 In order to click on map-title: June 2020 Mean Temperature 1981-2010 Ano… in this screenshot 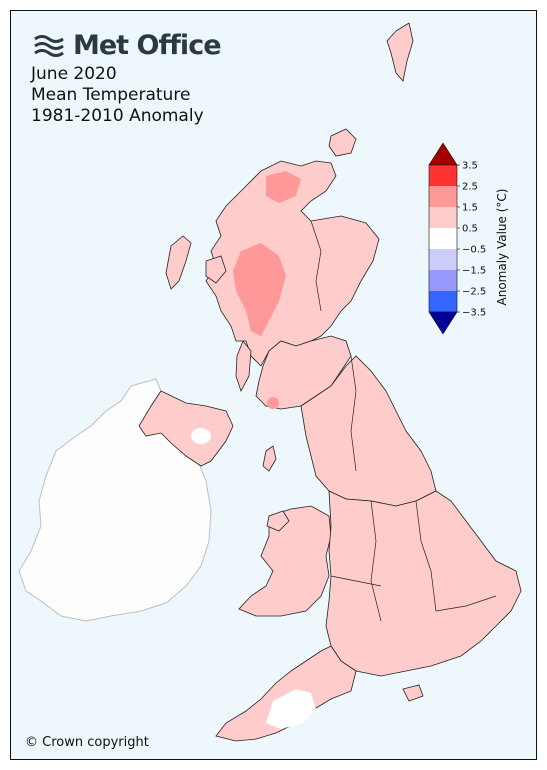, I will do `click(117, 95)`.